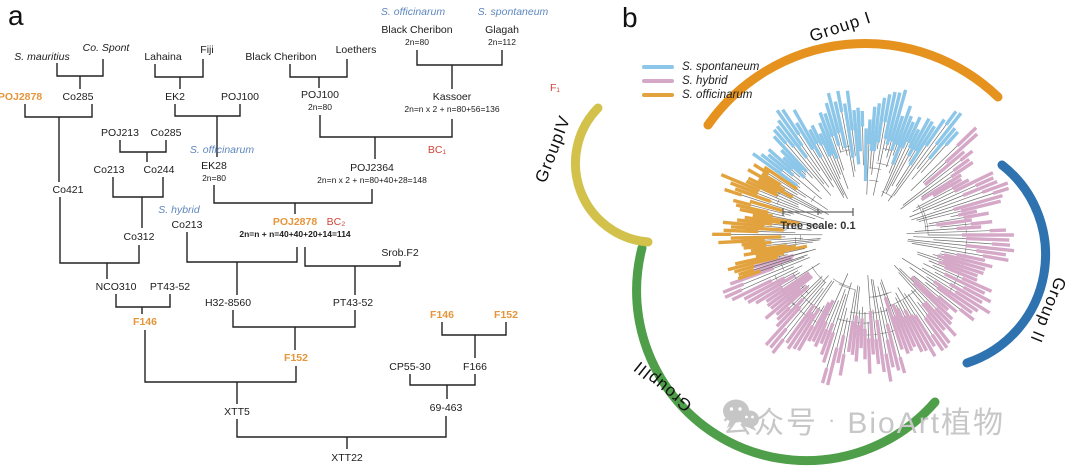 This screenshot has width=1080, height=470. I want to click on node-f152-1: F152, so click(296, 358).